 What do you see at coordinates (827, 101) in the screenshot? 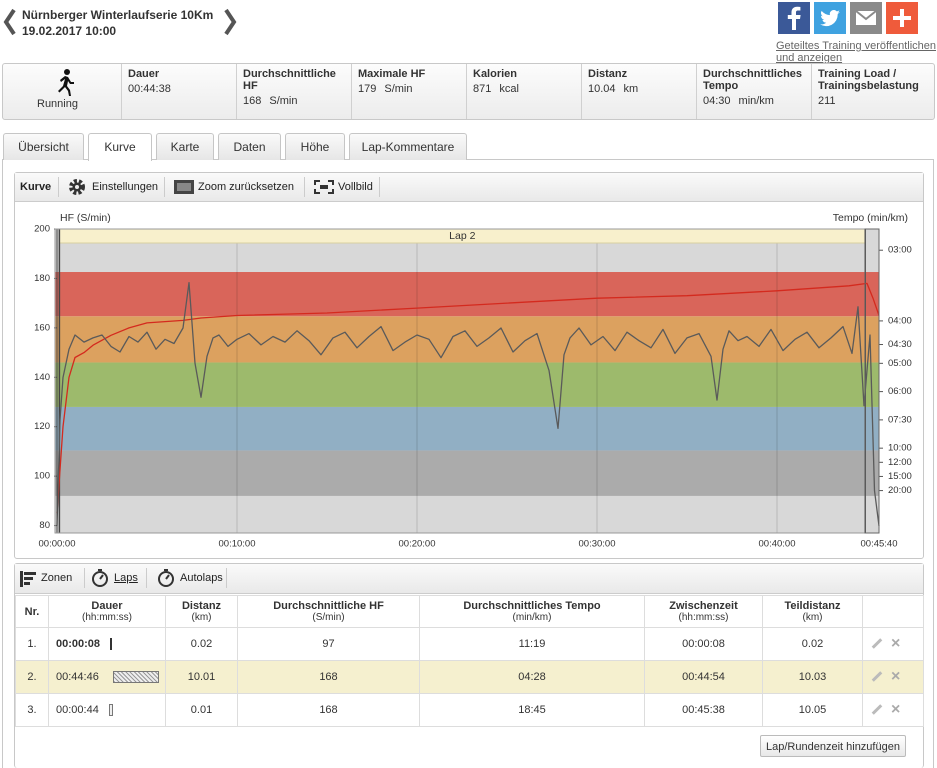
I see `stat-value: 211` at bounding box center [827, 101].